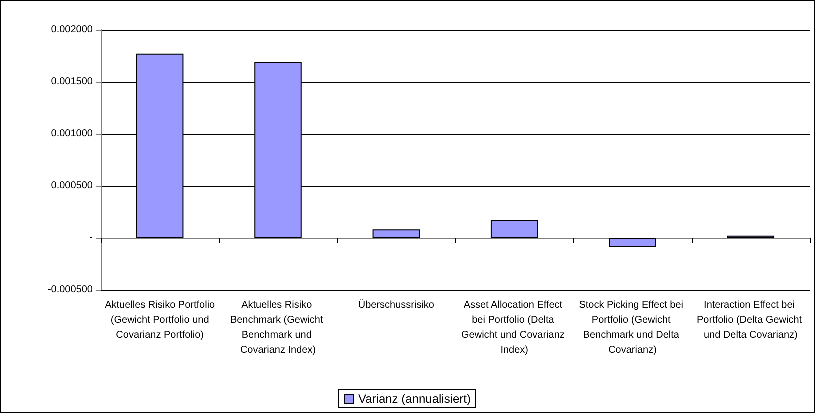 The height and width of the screenshot is (413, 815). Describe the element at coordinates (71, 290) in the screenshot. I see `y-tick-label: -0.000500` at that location.